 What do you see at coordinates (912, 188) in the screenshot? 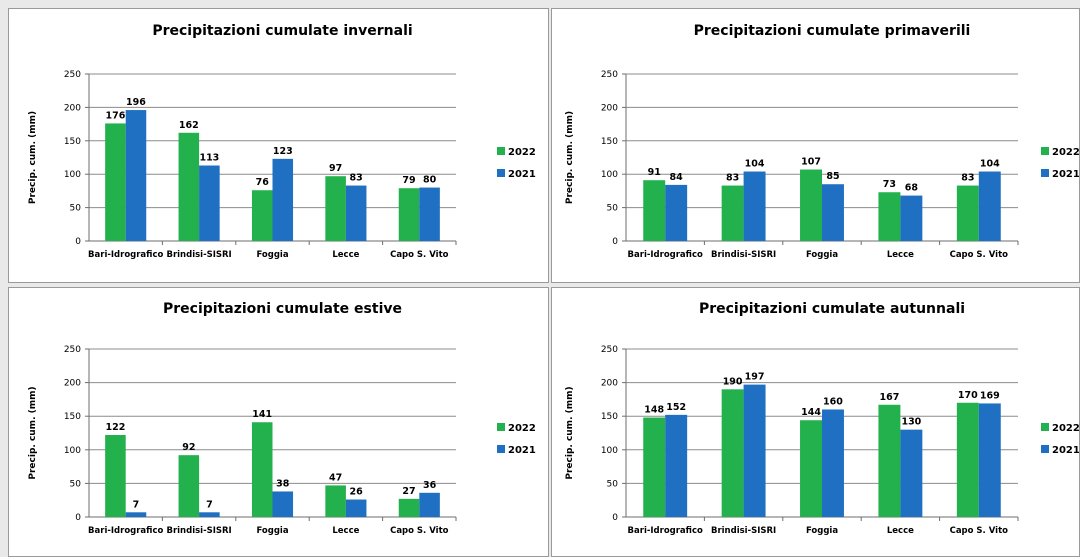
I see `data-label: 68` at bounding box center [912, 188].